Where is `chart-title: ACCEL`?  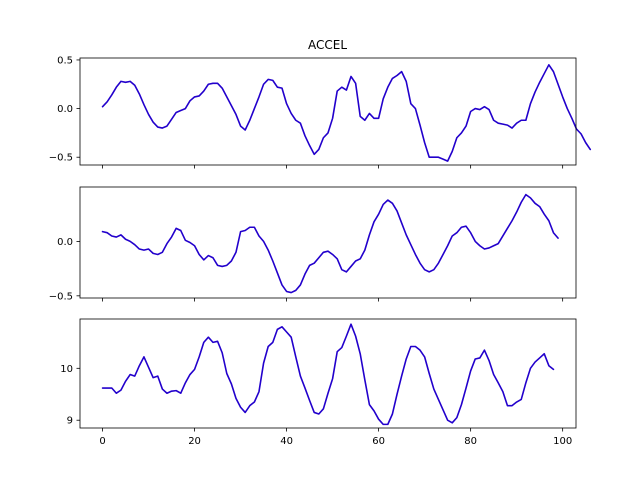
chart-title: ACCEL is located at coordinates (327, 45).